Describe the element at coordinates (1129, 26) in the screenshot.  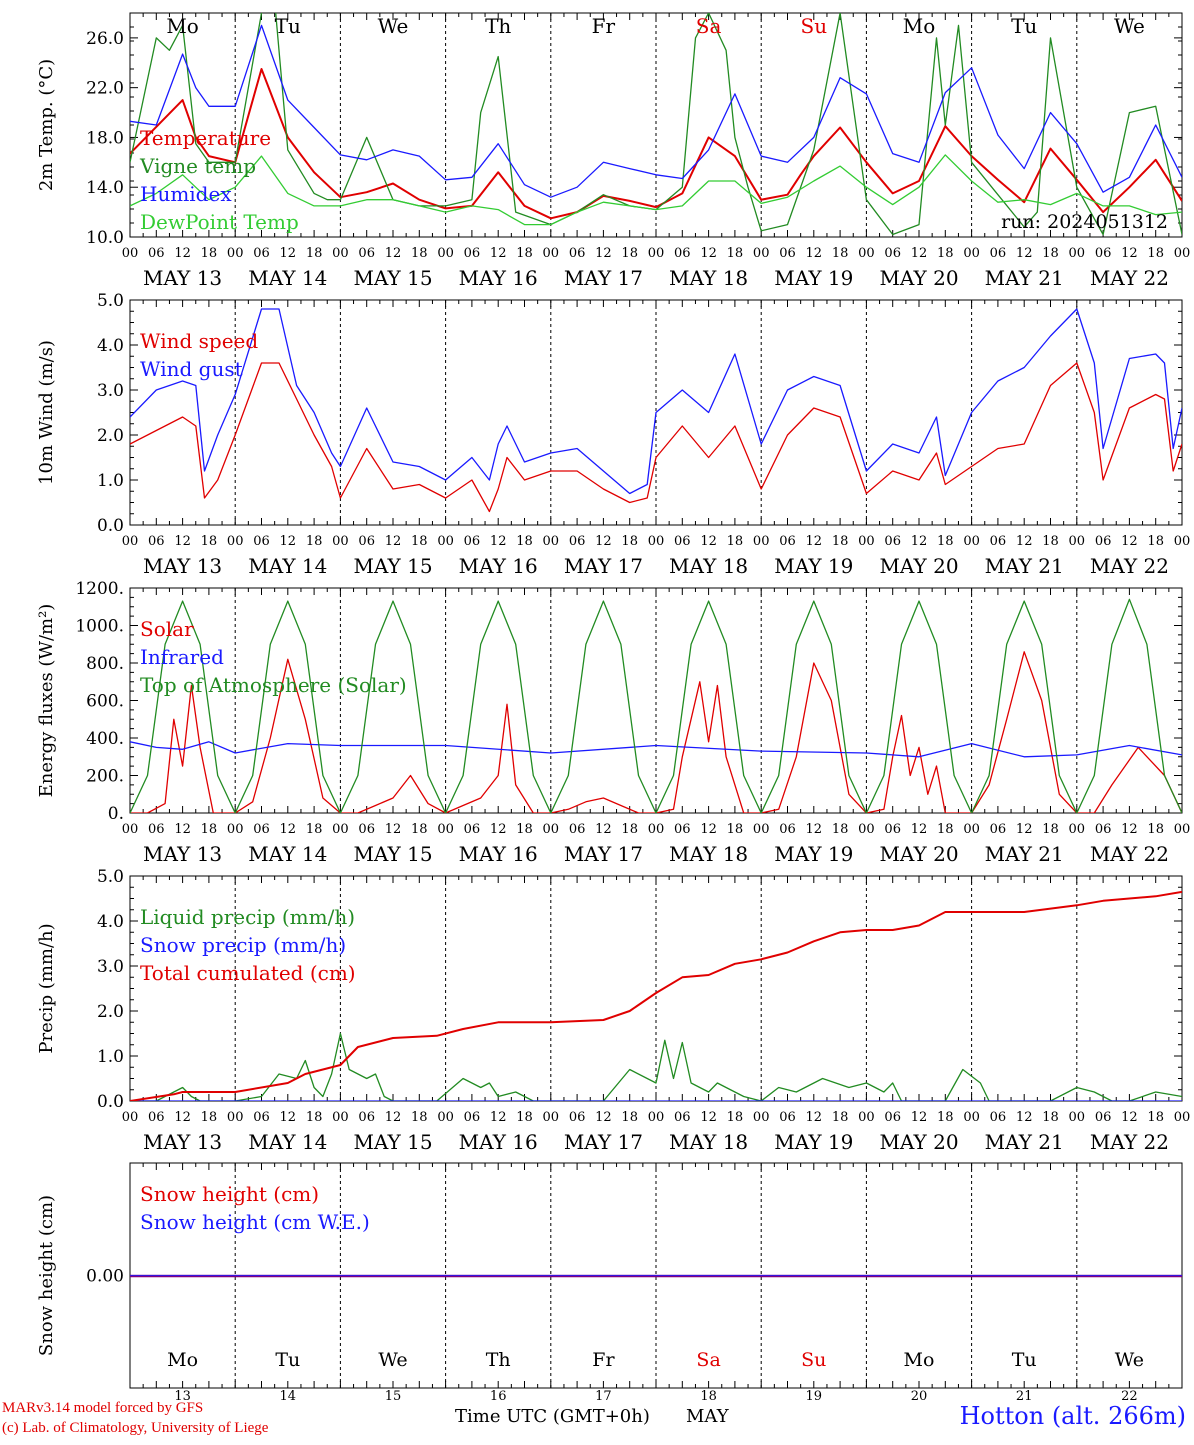
I see `top-day-name: We` at that location.